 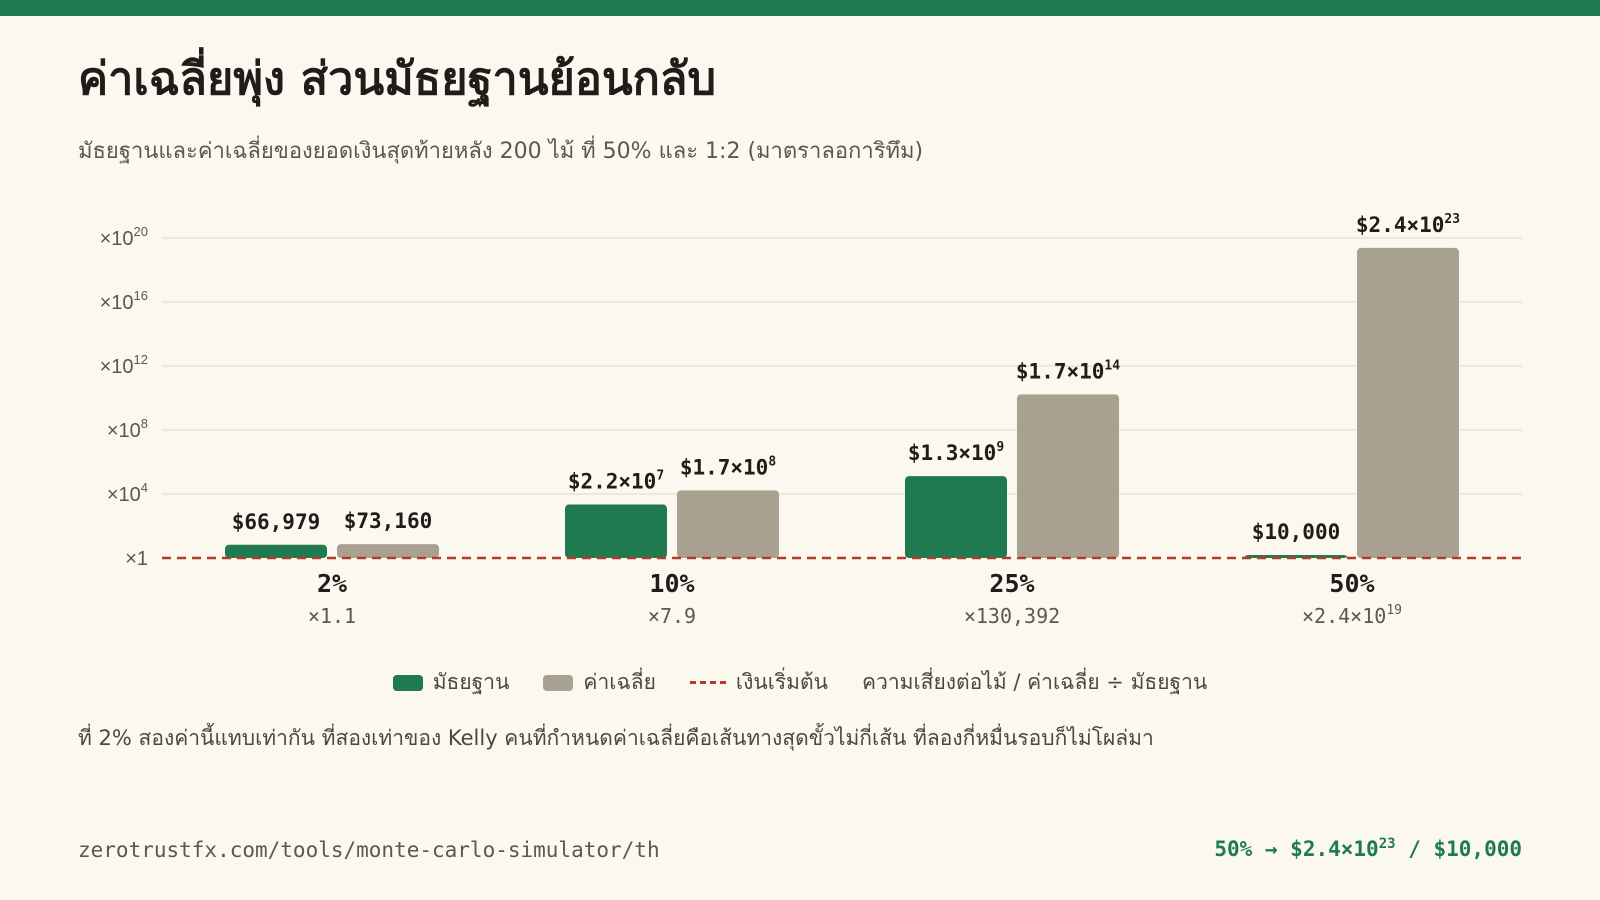 What do you see at coordinates (672, 616) in the screenshot?
I see `ratio-label-1: ×7.9` at bounding box center [672, 616].